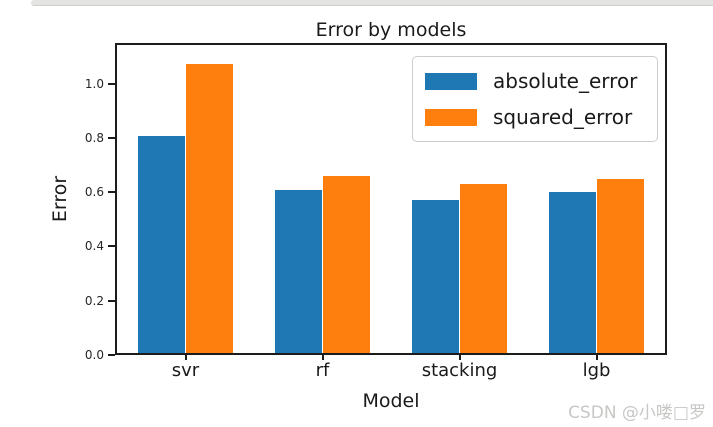 This screenshot has height=427, width=713. I want to click on bar-squared_error-svr, so click(209, 208).